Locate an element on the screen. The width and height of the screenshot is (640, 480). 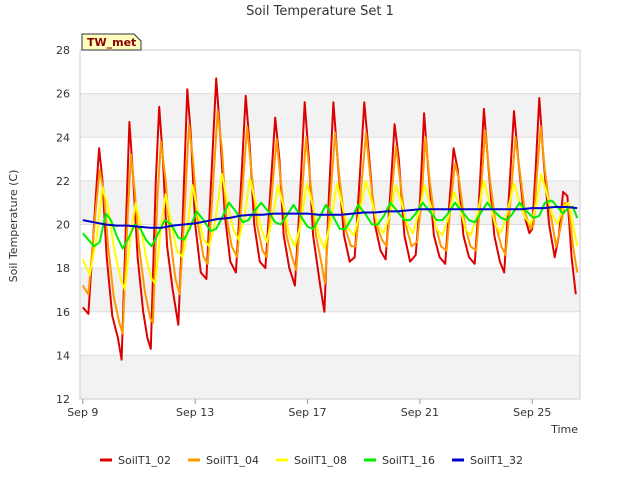
x-axis-ticks: Sep 9 Sep 13 Sep 17 Sep 21 Sep 25 is located at coordinates (309, 409).